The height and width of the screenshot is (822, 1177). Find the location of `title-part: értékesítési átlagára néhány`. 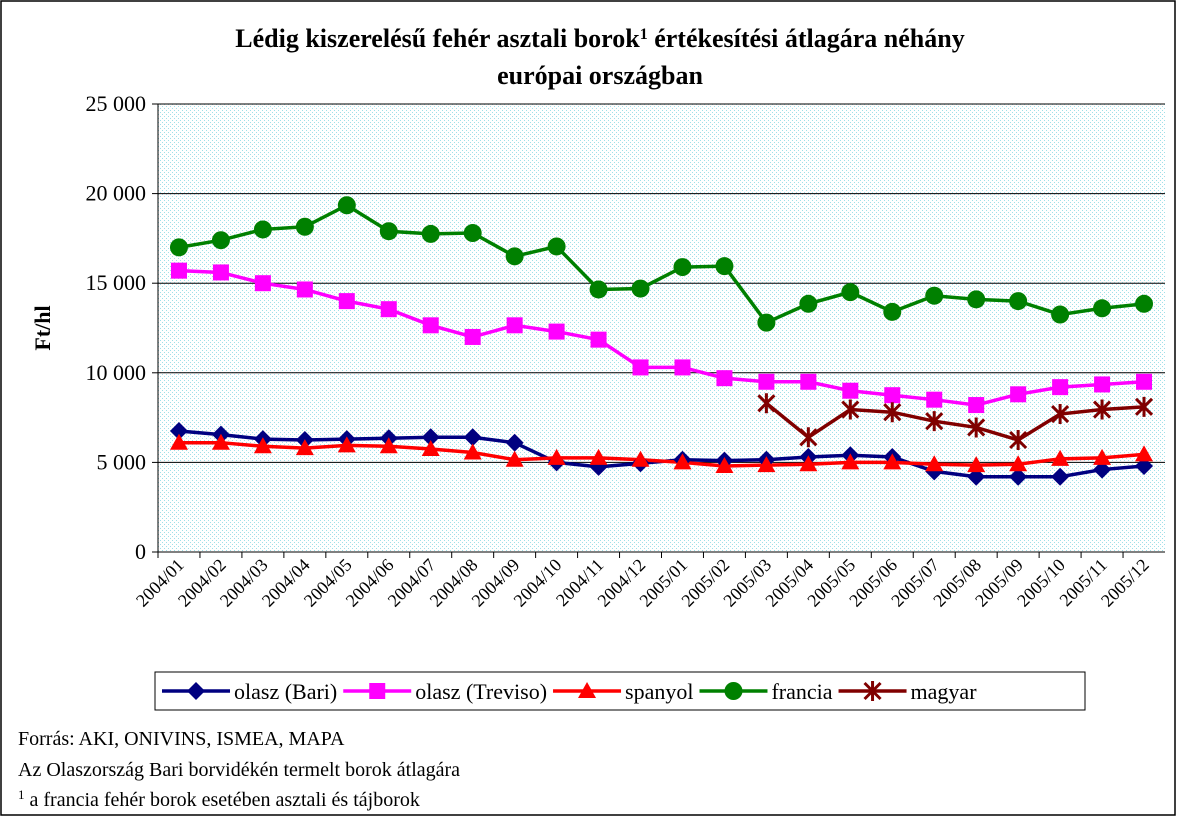

title-part: értékesítési átlagára néhány is located at coordinates (806, 38).